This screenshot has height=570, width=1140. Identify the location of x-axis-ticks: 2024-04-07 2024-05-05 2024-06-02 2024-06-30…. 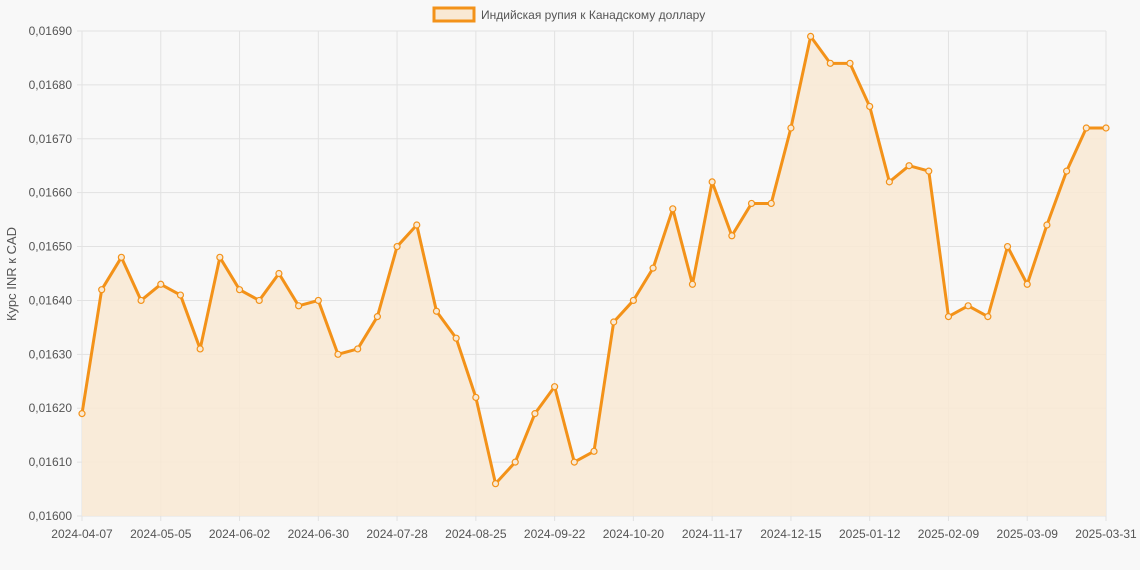
(594, 534).